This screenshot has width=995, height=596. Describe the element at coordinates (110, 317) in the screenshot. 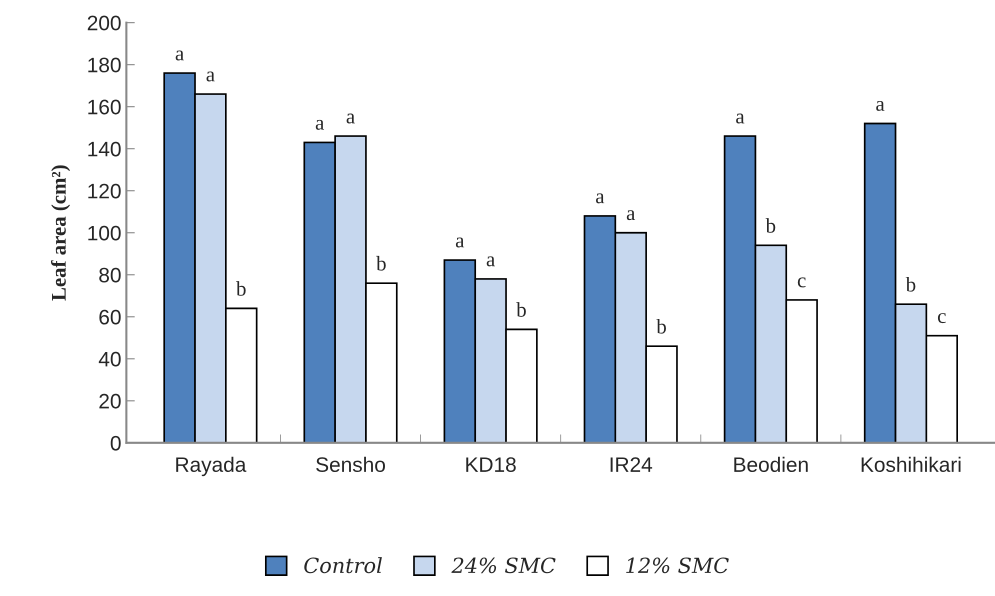

I see `y-tick-label: 60` at that location.